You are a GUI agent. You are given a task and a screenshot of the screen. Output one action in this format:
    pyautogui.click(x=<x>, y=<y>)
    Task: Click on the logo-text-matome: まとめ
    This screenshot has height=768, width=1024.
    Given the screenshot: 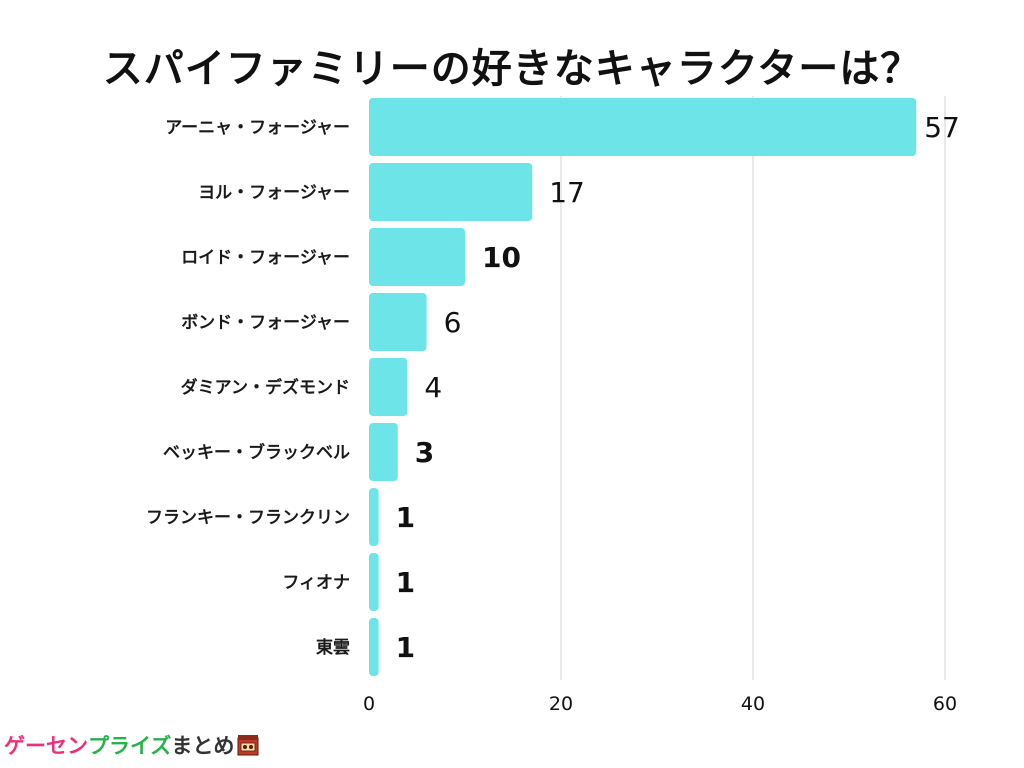 What is the action you would take?
    pyautogui.click(x=203, y=746)
    